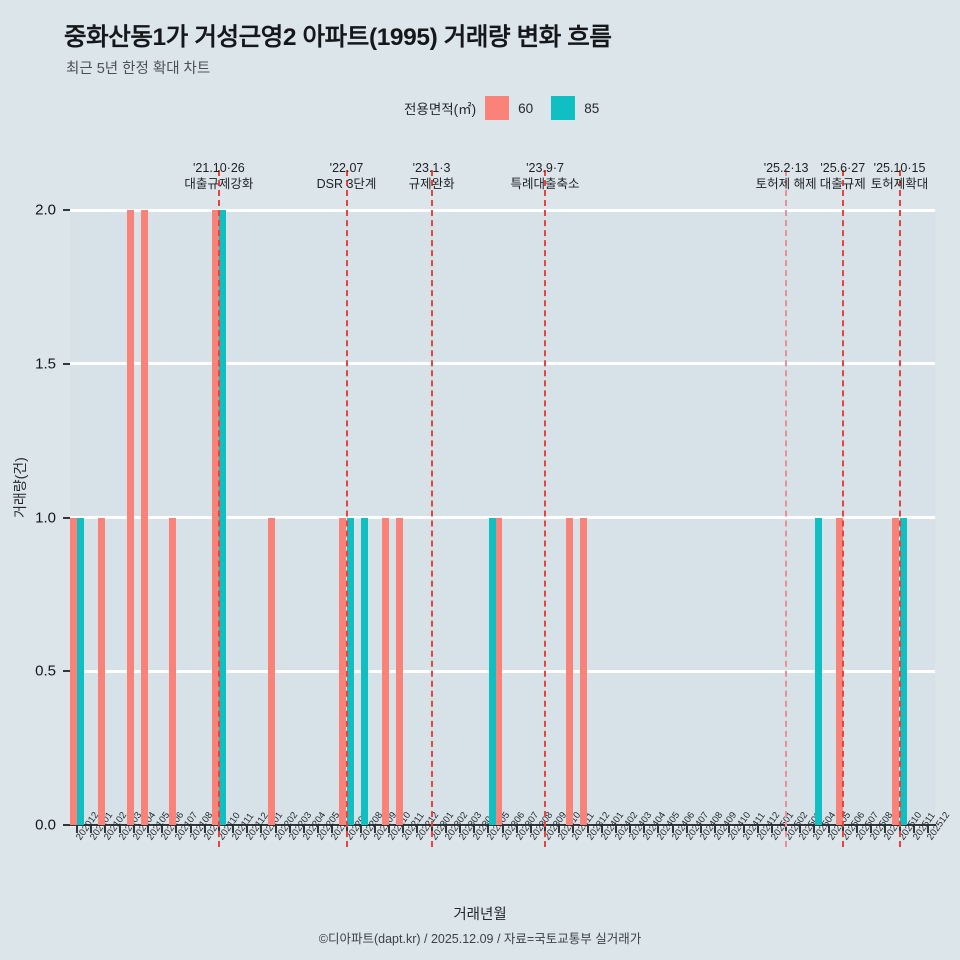 This screenshot has width=960, height=960. Describe the element at coordinates (580, 108) in the screenshot. I see `legend-item-85: 85` at that location.